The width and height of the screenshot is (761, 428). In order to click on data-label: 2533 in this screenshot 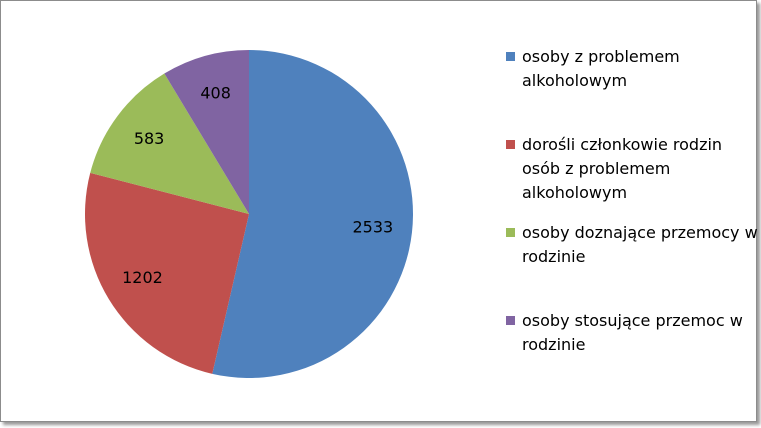, I will do `click(372, 227)`.